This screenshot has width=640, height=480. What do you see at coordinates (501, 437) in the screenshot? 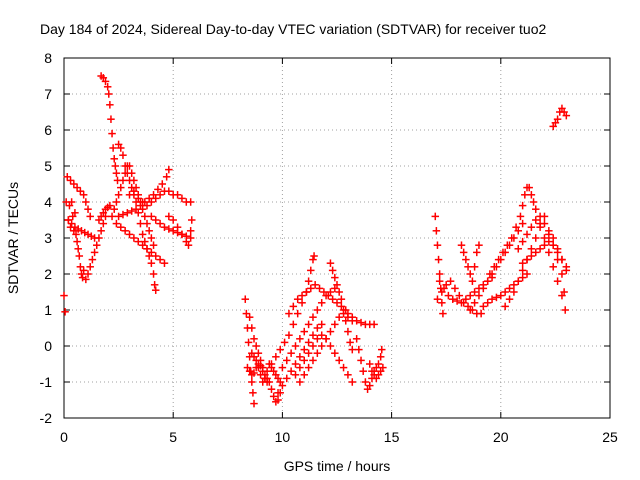
I see `x-tick-label: 20` at bounding box center [501, 437].